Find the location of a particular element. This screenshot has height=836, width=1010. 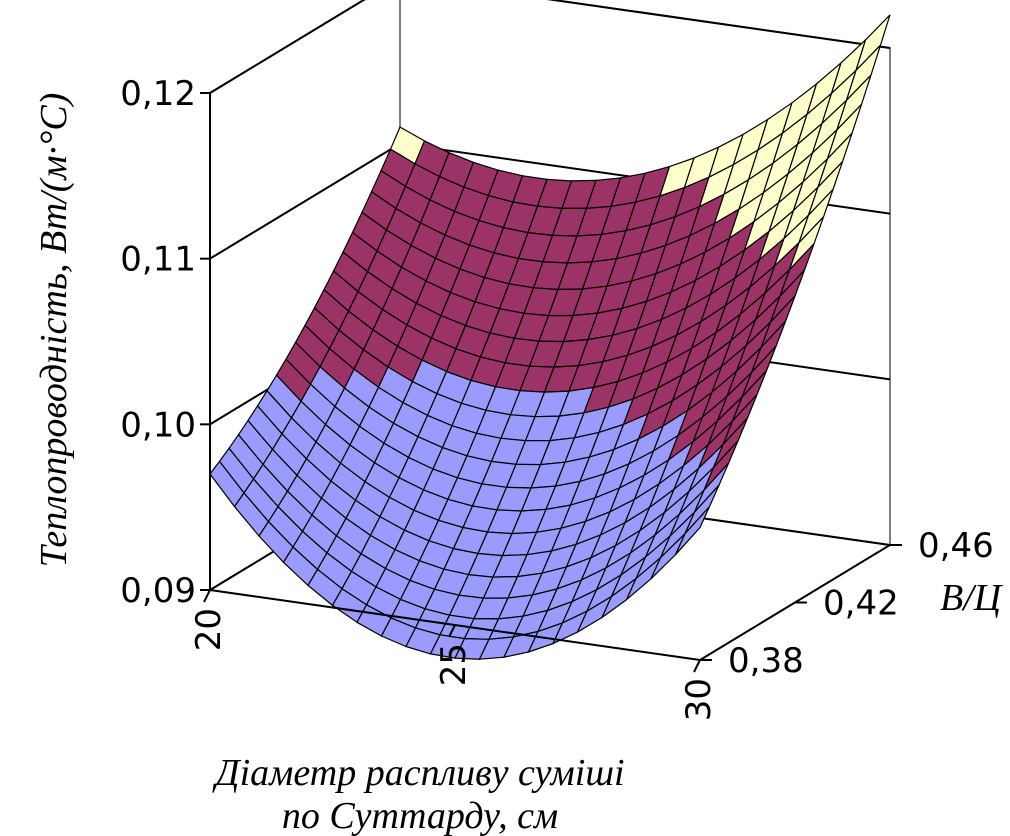

y-tick-label: 0,42 is located at coordinates (861, 604).